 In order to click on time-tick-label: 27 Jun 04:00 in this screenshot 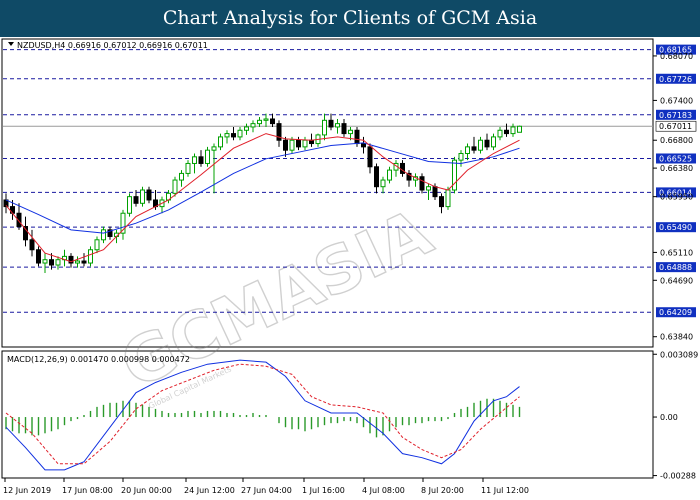, I will do `click(266, 490)`.